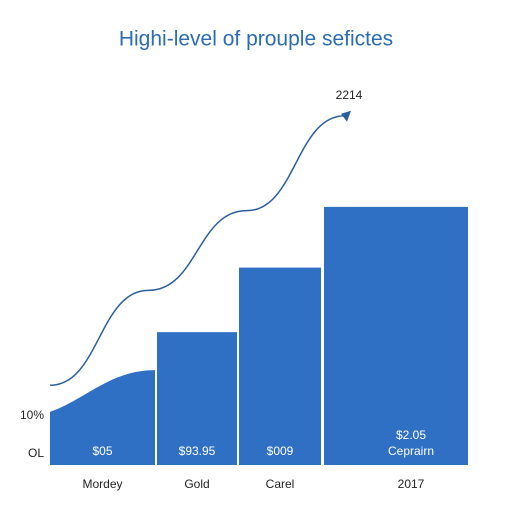 This screenshot has width=512, height=512. I want to click on x-tick-label: Carel, so click(280, 484).